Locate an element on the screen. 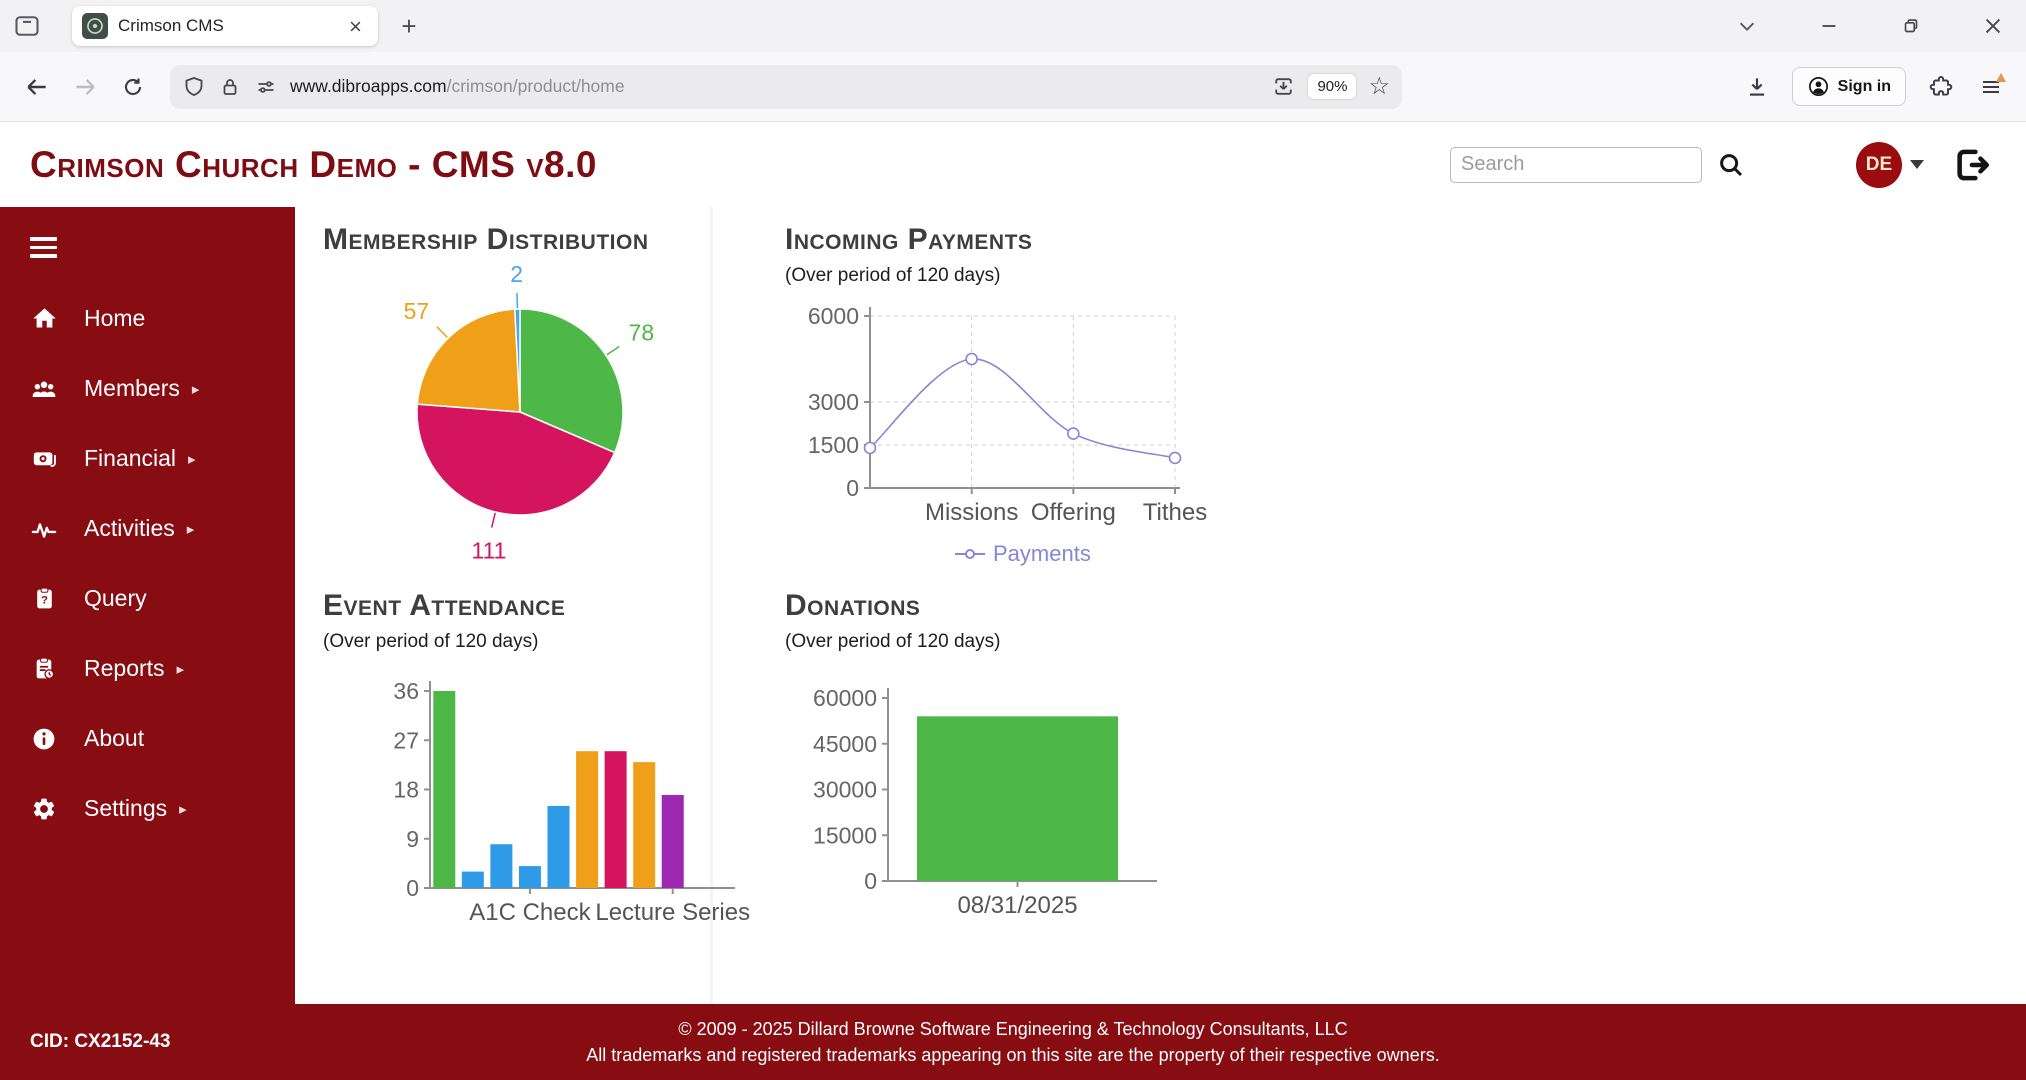 The width and height of the screenshot is (2026, 1080). search-icon is located at coordinates (1731, 165).